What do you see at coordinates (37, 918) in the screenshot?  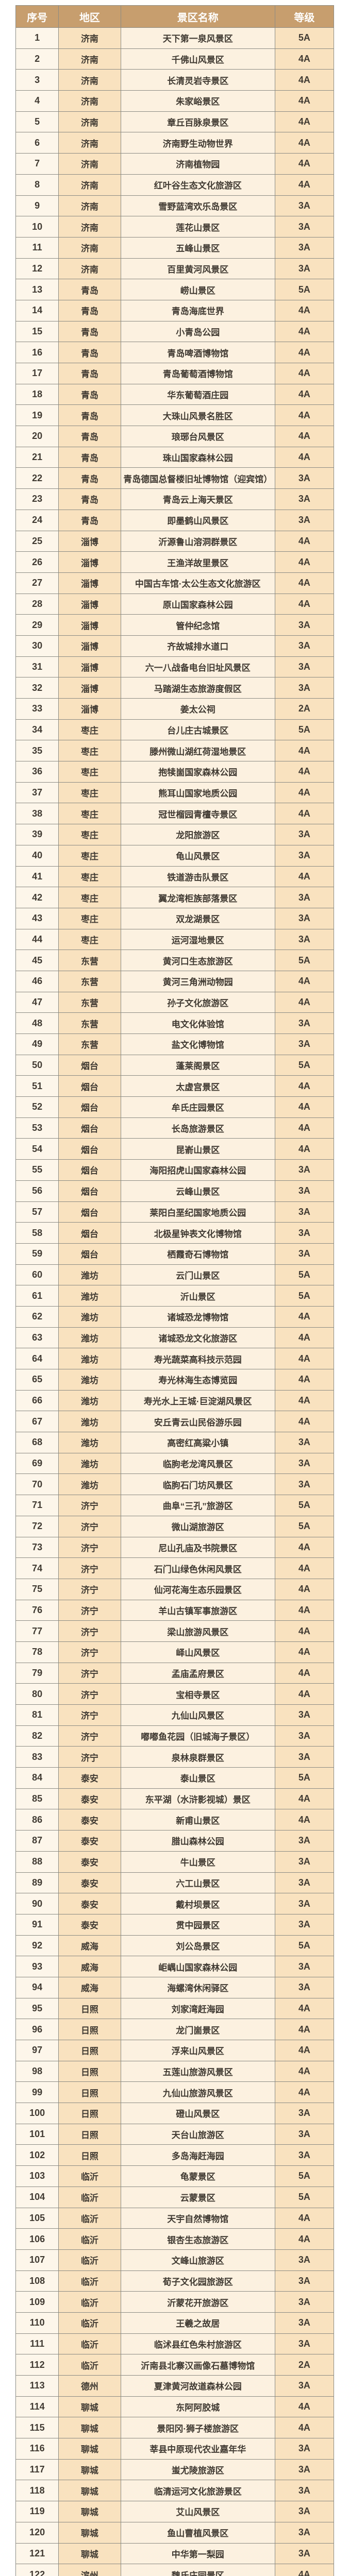 I see `row-number-cell: 43` at bounding box center [37, 918].